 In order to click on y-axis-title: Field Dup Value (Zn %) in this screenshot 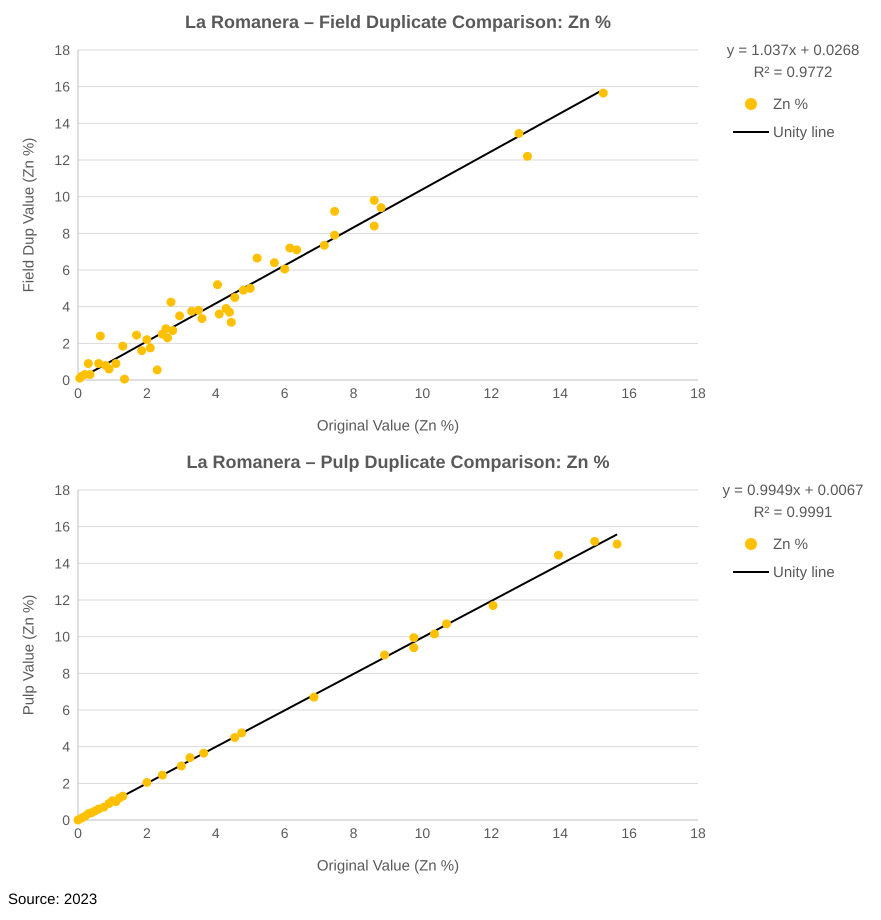, I will do `click(29, 215)`.